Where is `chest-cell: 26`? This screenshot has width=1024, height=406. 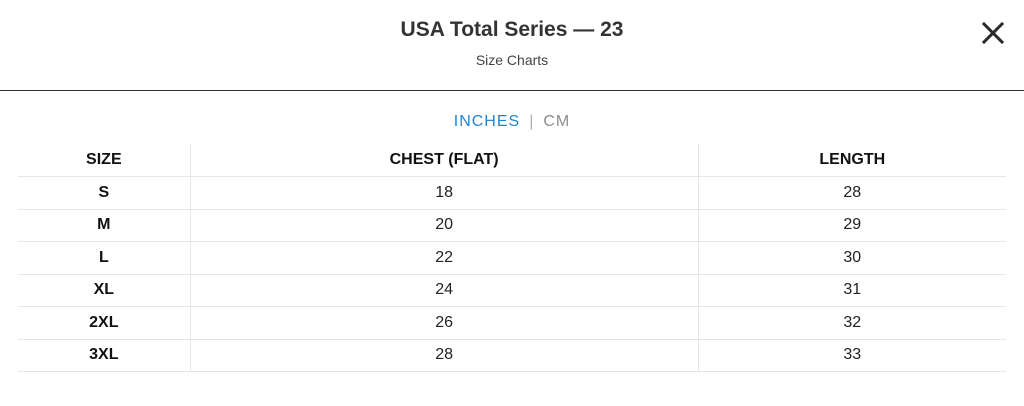 chest-cell: 26 is located at coordinates (444, 323).